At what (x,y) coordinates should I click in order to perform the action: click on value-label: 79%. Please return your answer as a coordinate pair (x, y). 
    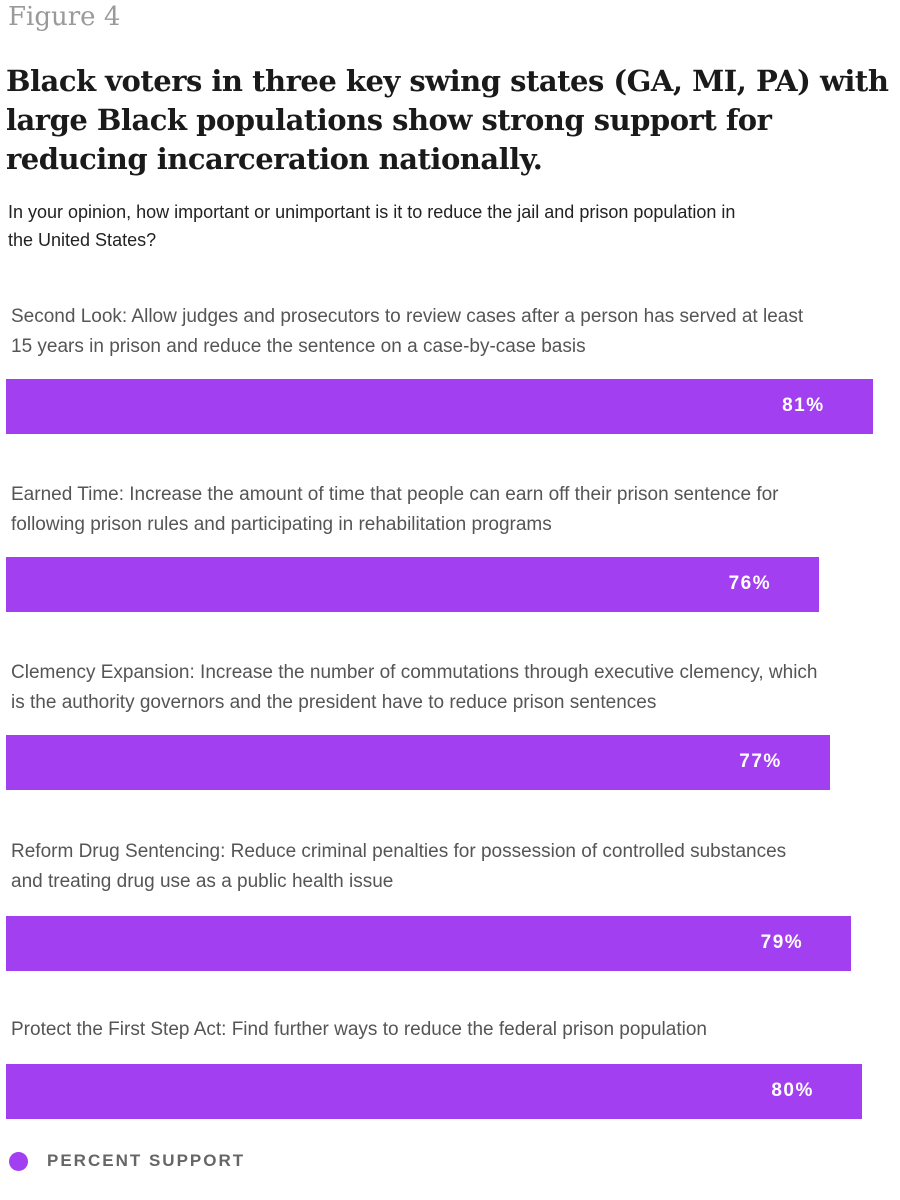
    Looking at the image, I should click on (782, 942).